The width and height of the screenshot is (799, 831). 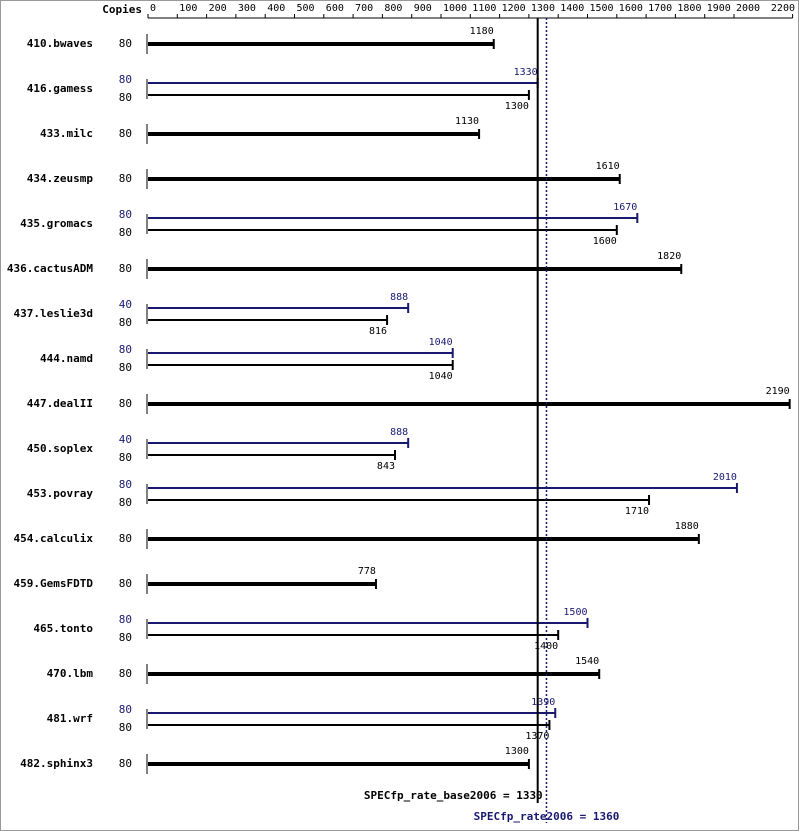 What do you see at coordinates (687, 526) in the screenshot?
I see `value-label: 1880` at bounding box center [687, 526].